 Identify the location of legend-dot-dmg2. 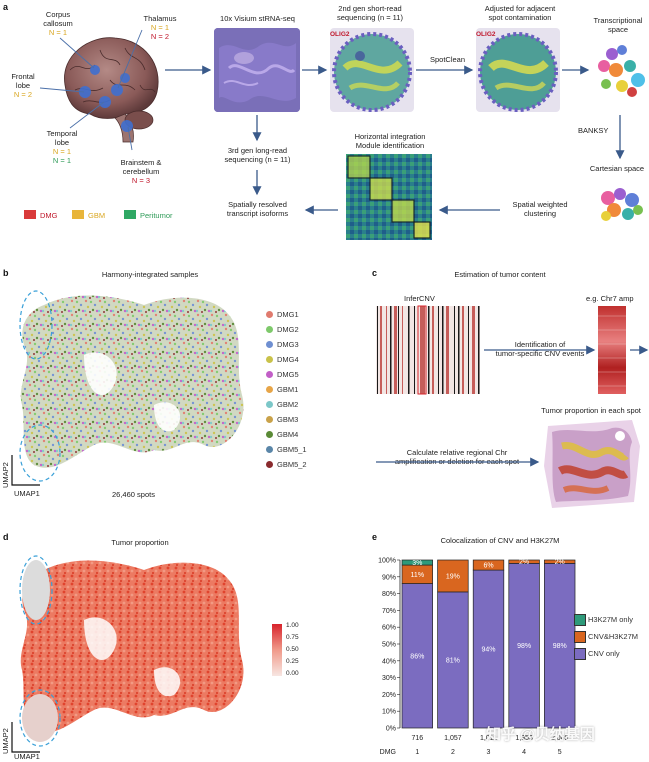
(269, 329).